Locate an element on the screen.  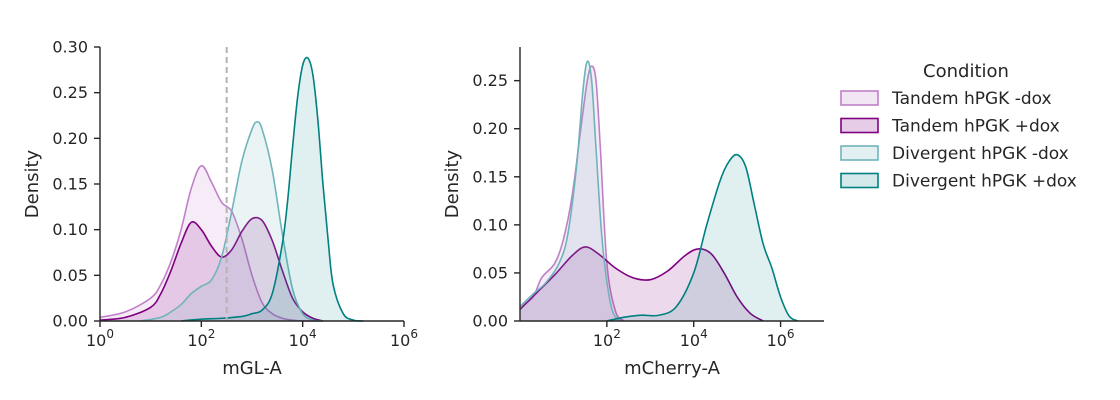
x-axis-label: mCherry-A is located at coordinates (672, 368).